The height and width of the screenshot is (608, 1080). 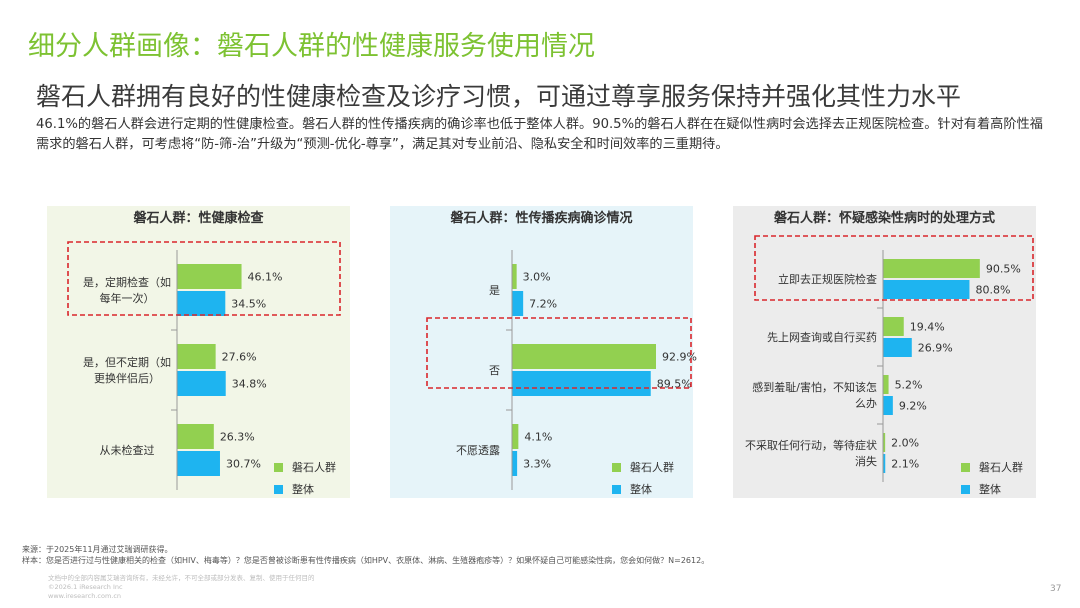 I want to click on data-label: 80.8%, so click(x=992, y=290).